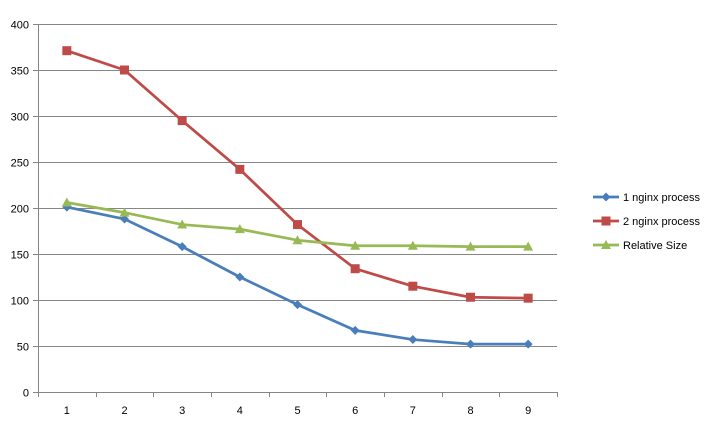  I want to click on y-tick-label: 200, so click(20, 210).